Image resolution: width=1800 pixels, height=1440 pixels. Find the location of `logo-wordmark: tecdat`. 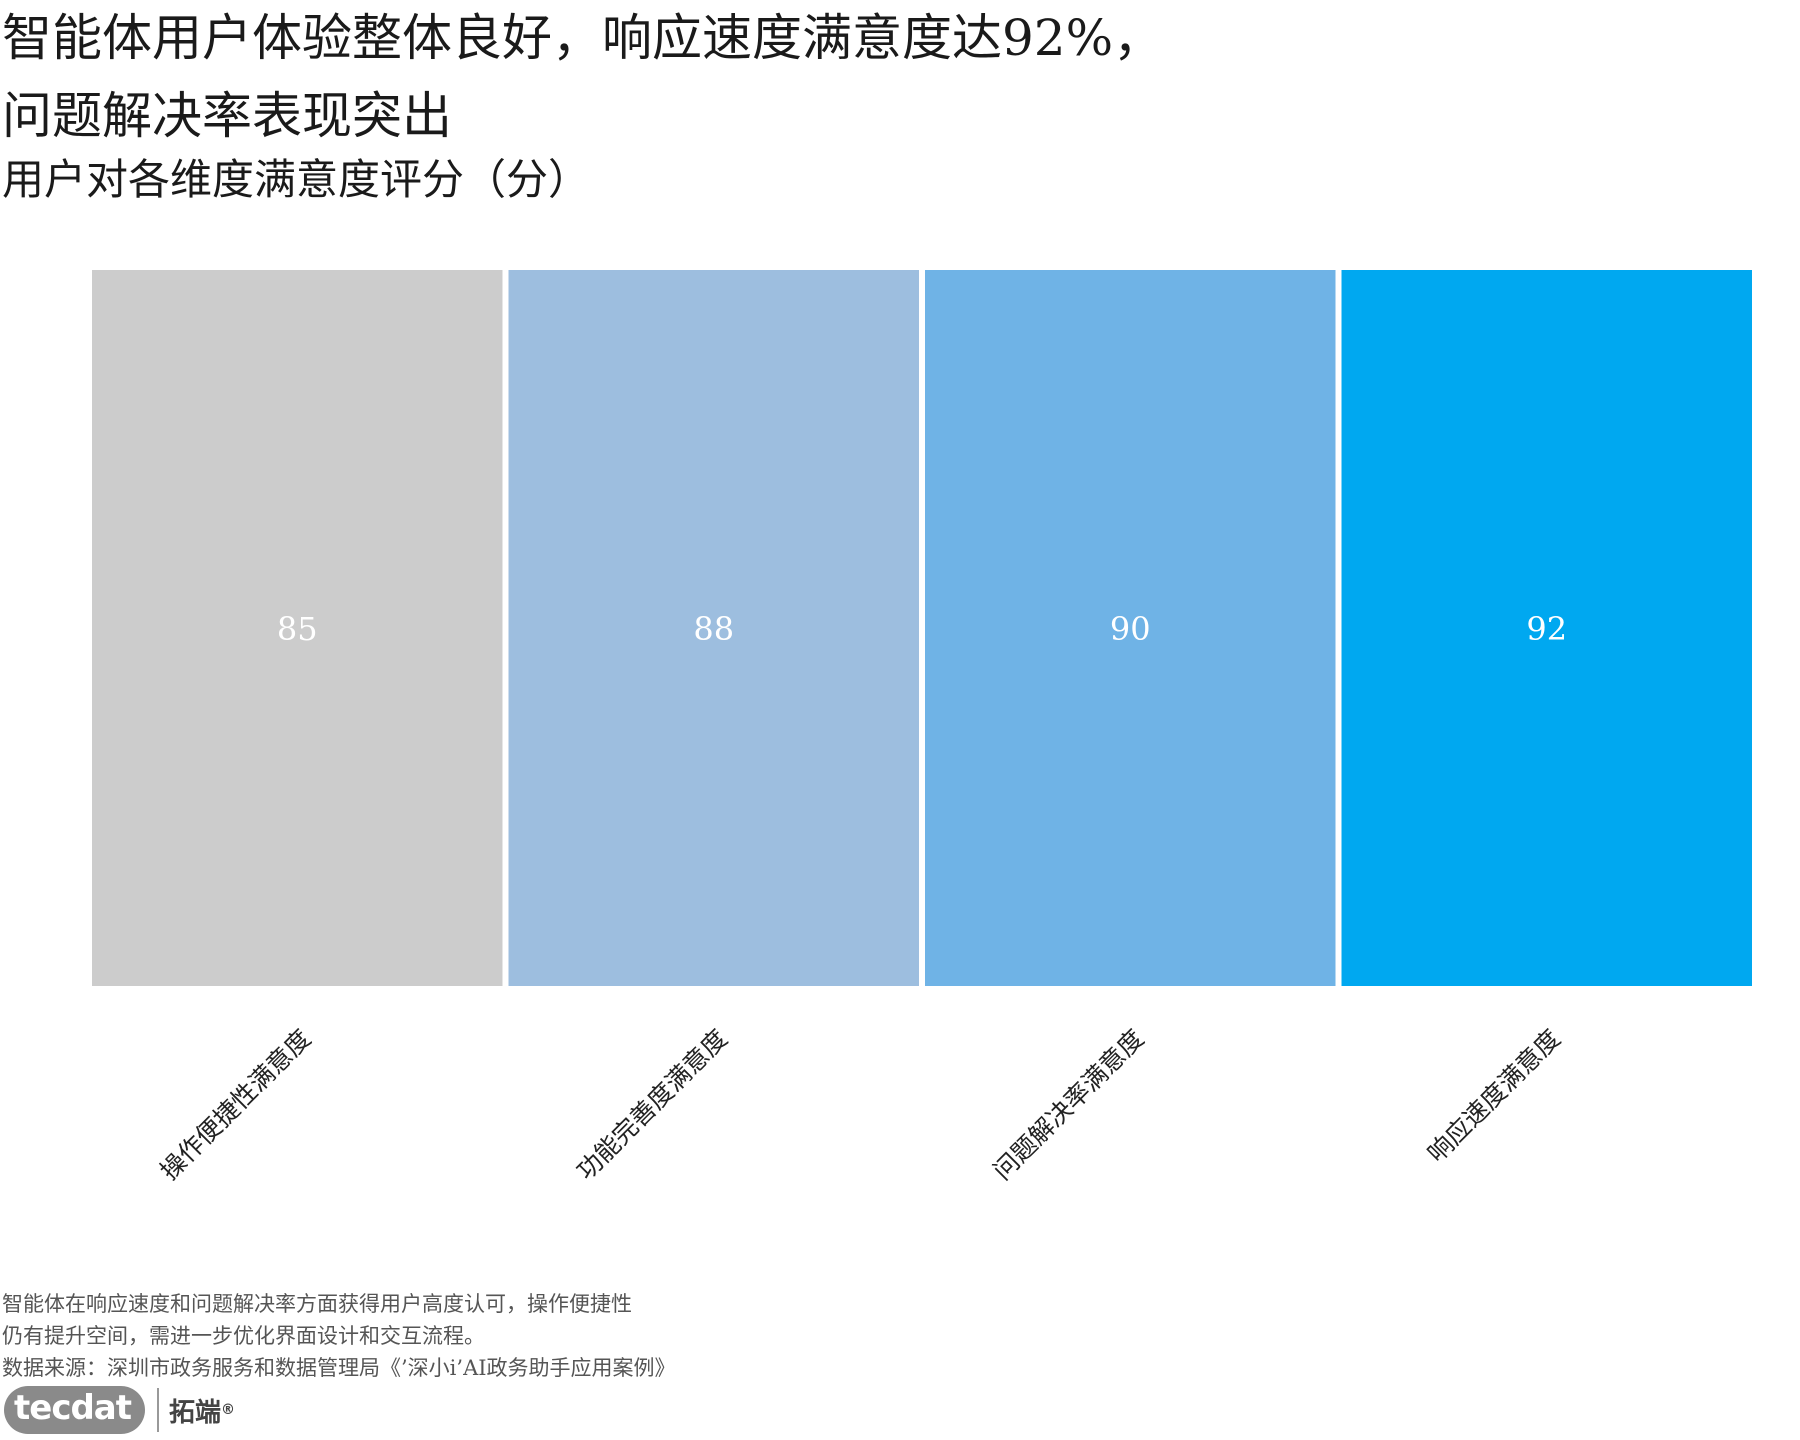

logo-wordmark: tecdat is located at coordinates (75, 1410).